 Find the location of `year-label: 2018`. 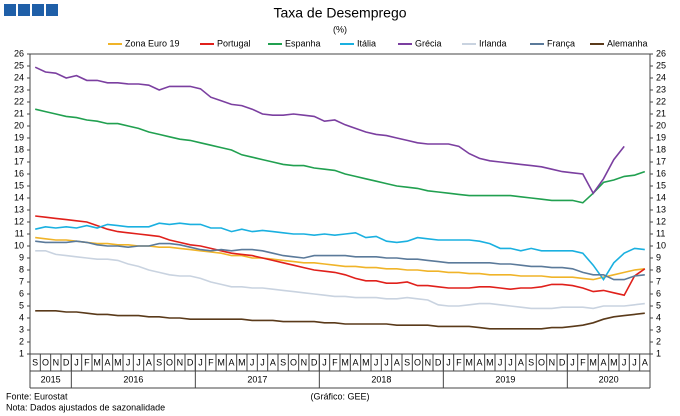

year-label: 2018 is located at coordinates (381, 379).